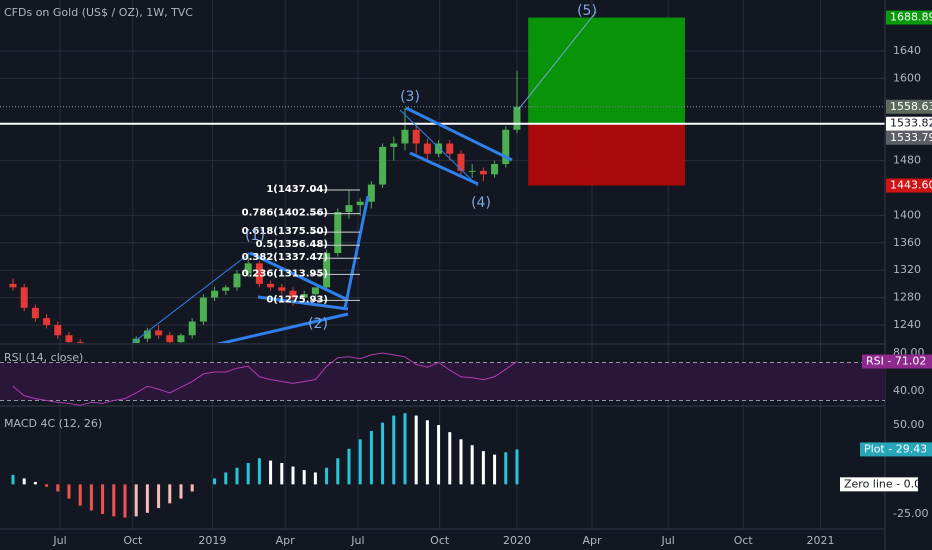 The height and width of the screenshot is (550, 932). What do you see at coordinates (133, 540) in the screenshot?
I see `x-tick-label: Oct` at bounding box center [133, 540].